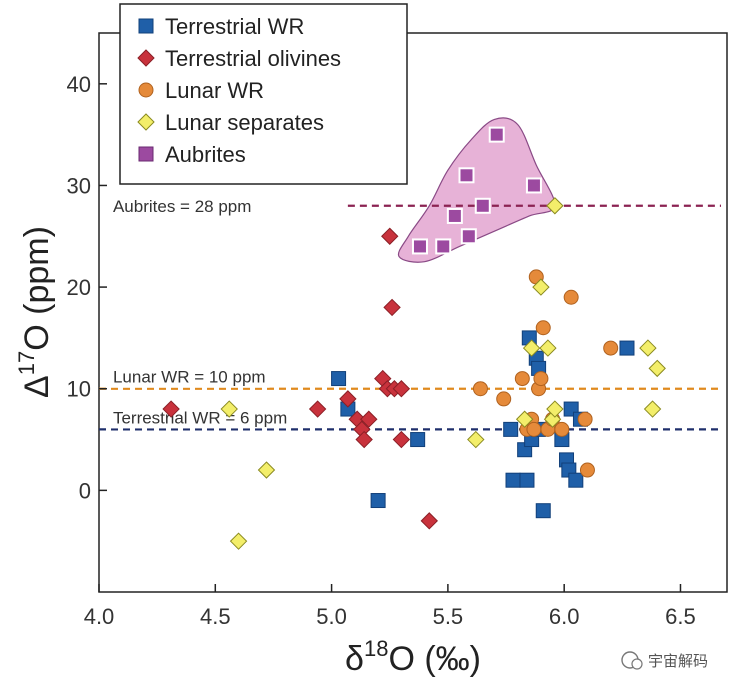 The height and width of the screenshot is (692, 732). I want to click on legend-label: Aubrites, so click(205, 154).